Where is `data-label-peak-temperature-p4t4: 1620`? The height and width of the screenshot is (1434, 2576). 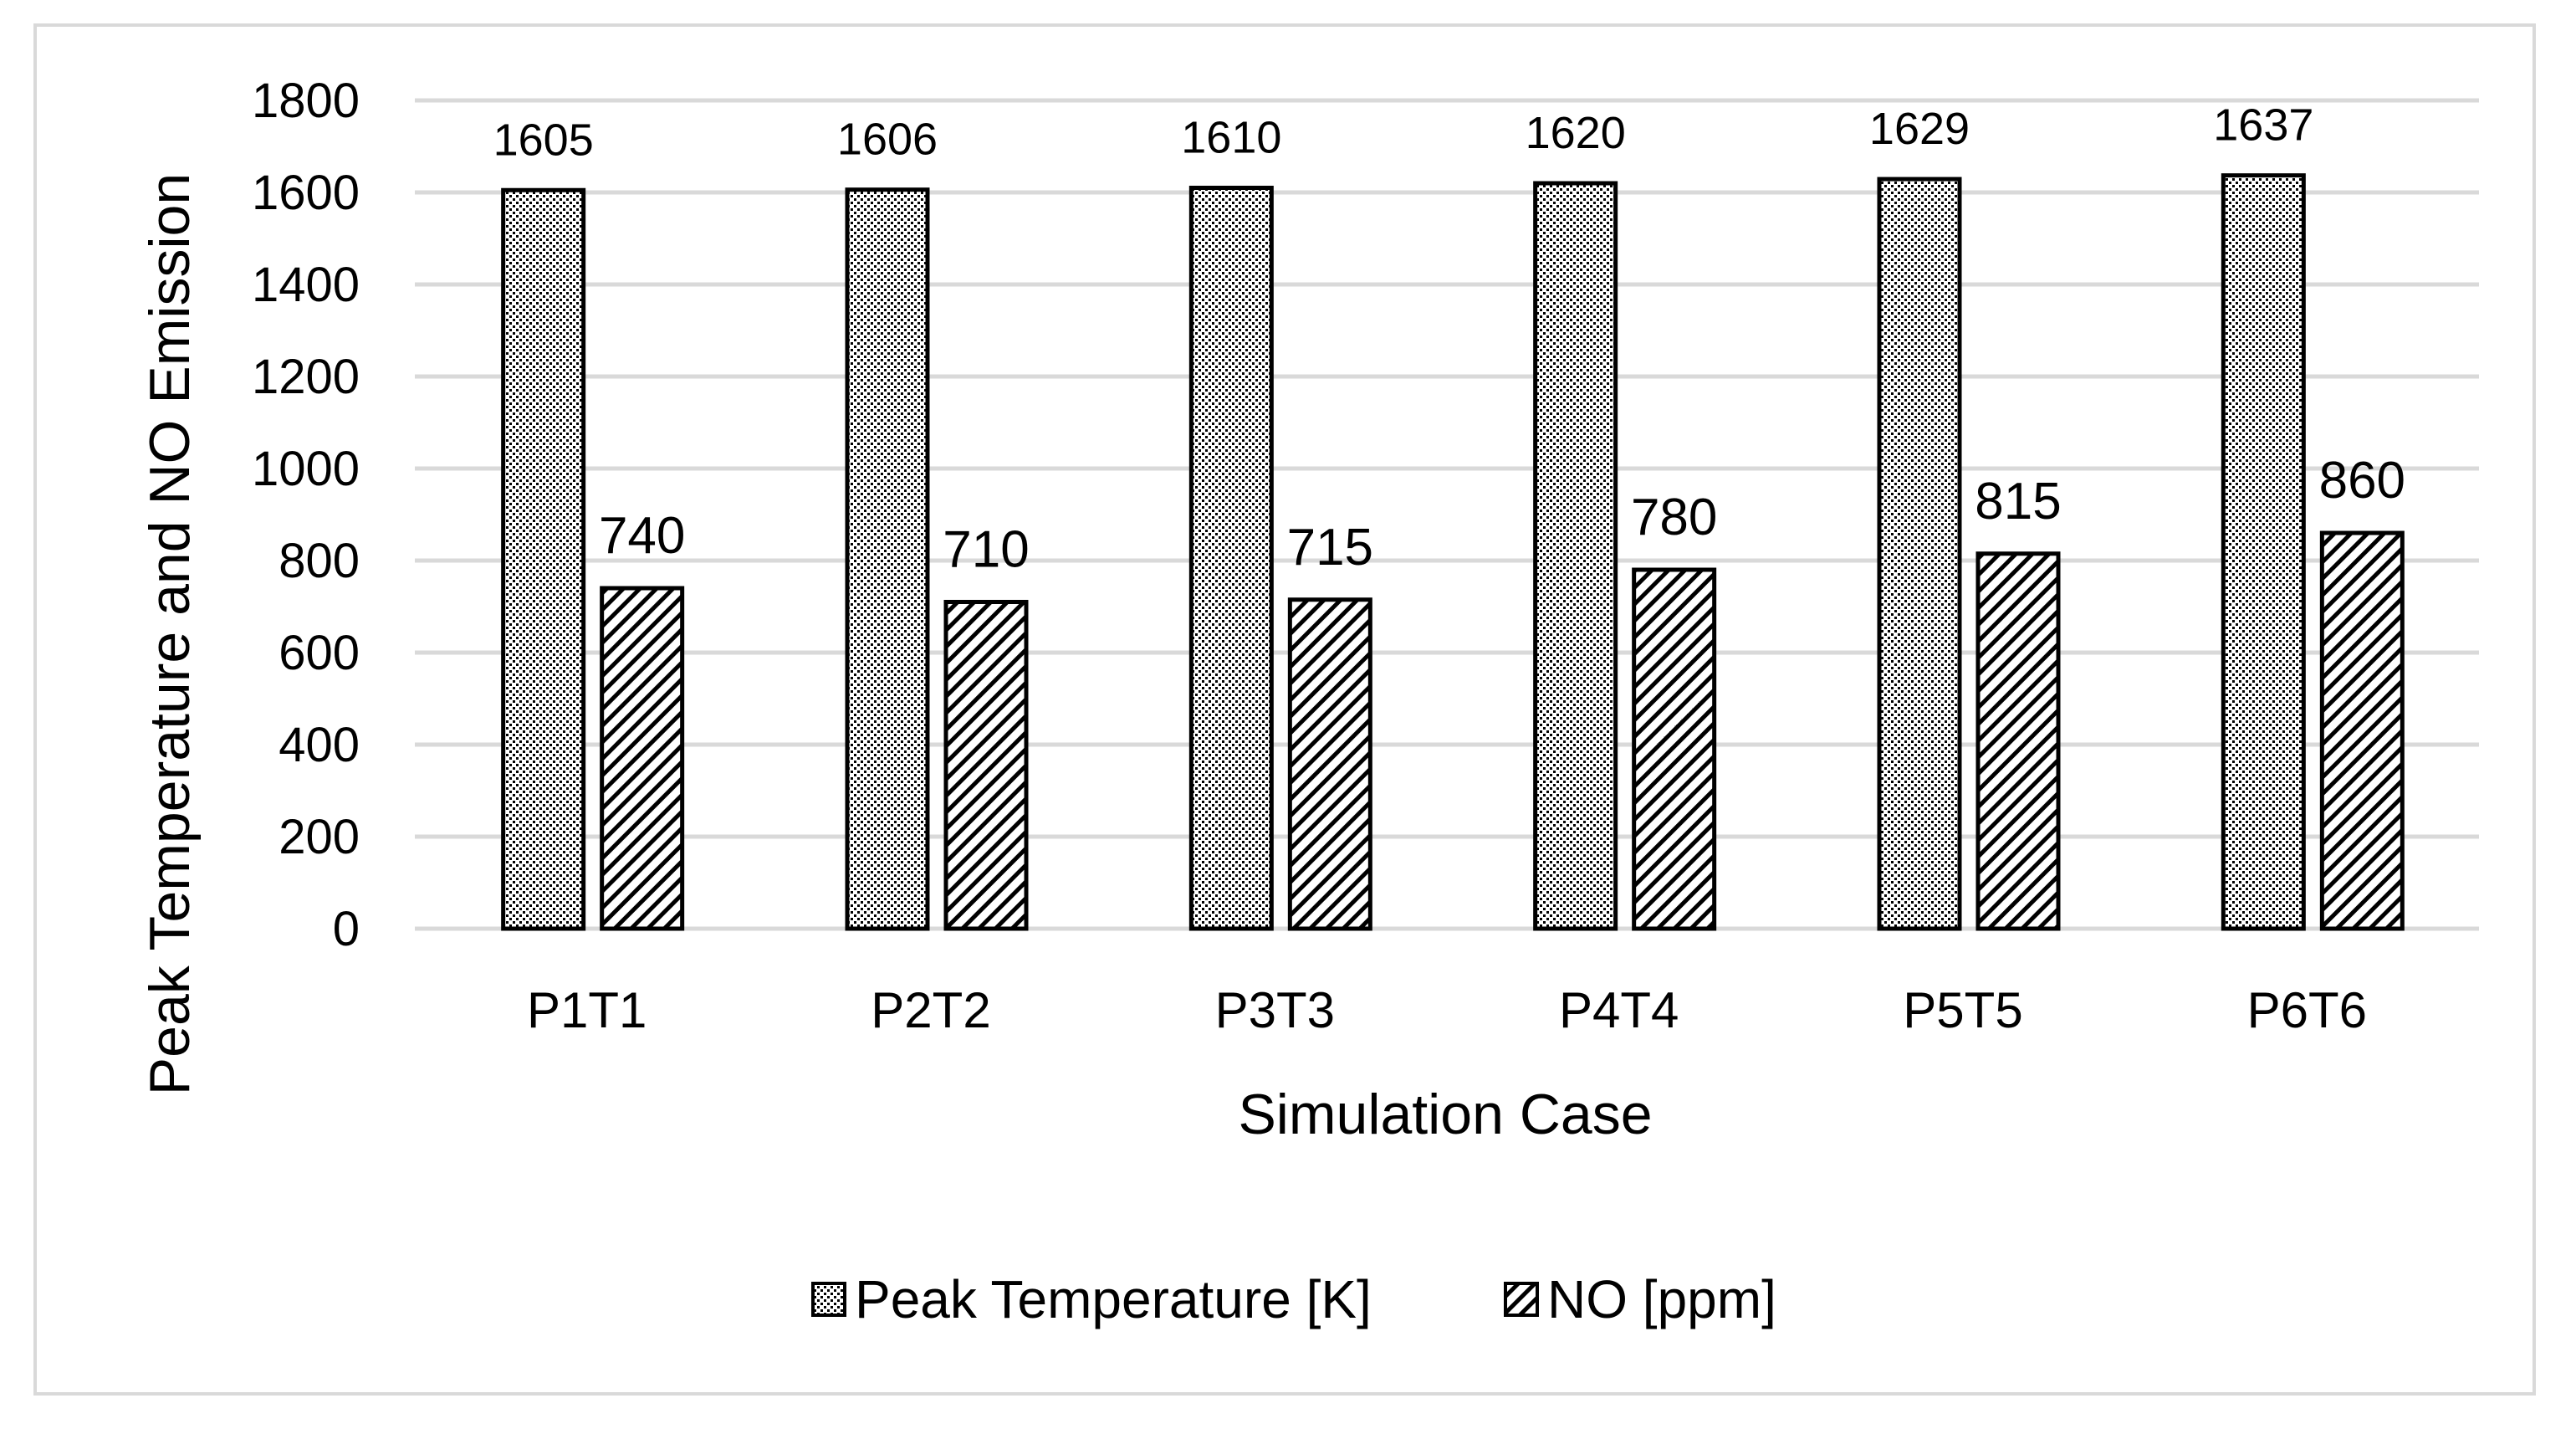 data-label-peak-temperature-p4t4: 1620 is located at coordinates (1576, 133).